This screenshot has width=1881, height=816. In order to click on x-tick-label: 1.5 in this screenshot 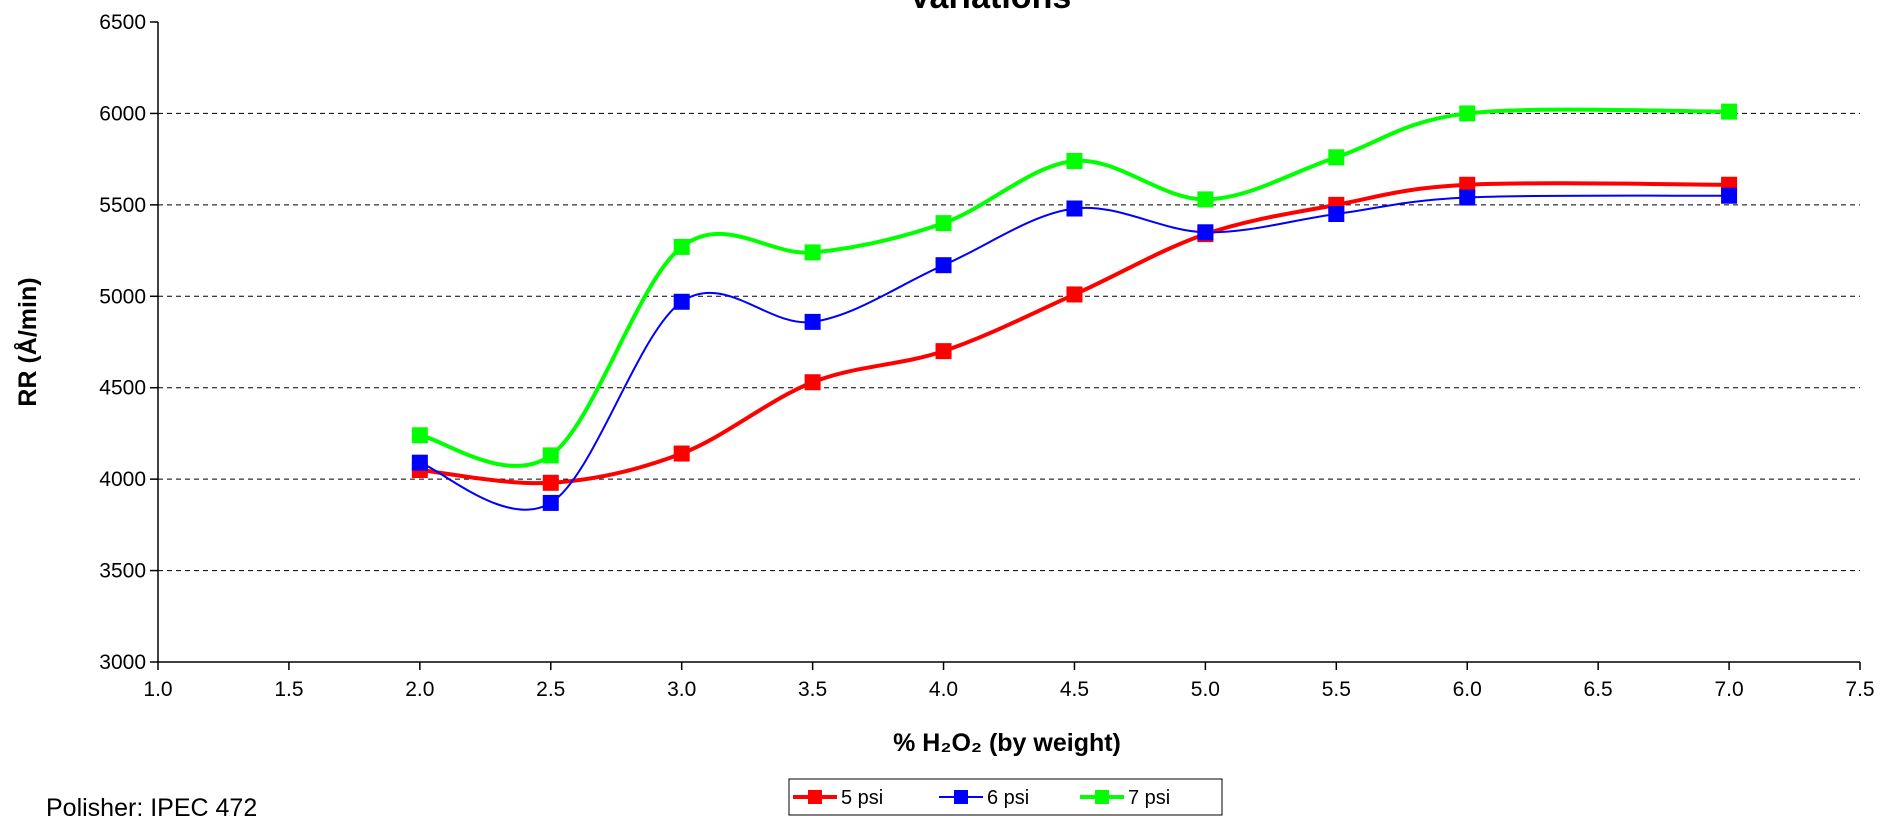, I will do `click(288, 689)`.